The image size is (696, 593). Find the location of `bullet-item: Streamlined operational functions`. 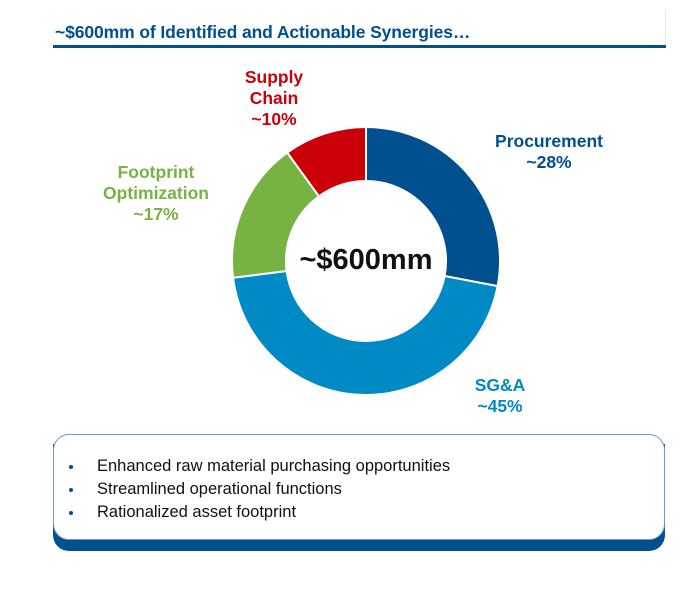

bullet-item: Streamlined operational functions is located at coordinates (259, 489).